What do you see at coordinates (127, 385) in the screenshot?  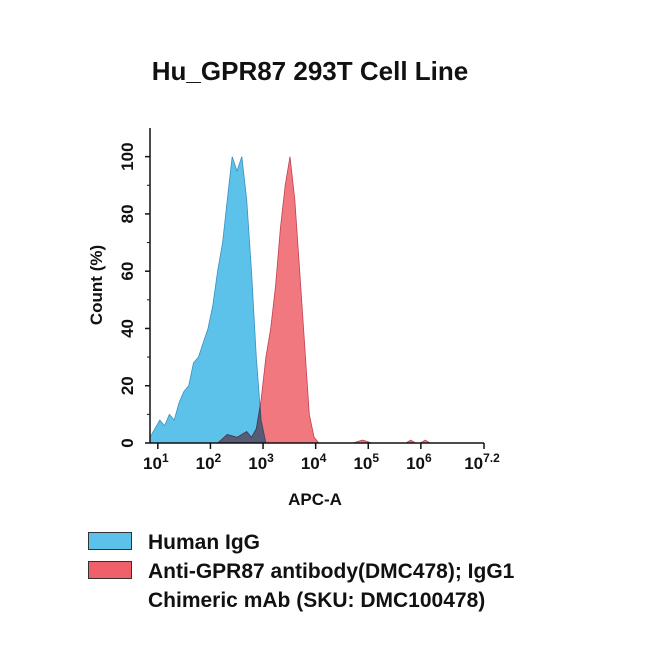 I see `y-tick-label: 20` at bounding box center [127, 385].